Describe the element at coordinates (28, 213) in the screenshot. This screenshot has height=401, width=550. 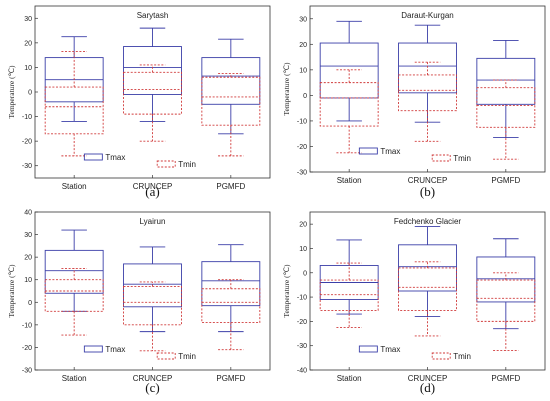
I see `y-tick-label: 40` at that location.